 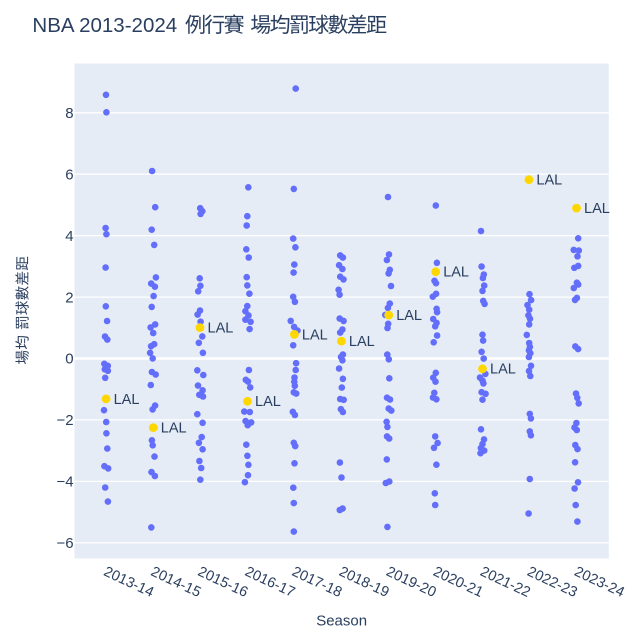 What do you see at coordinates (599, 582) in the screenshot?
I see `svg-text: 2023-24` at bounding box center [599, 582].